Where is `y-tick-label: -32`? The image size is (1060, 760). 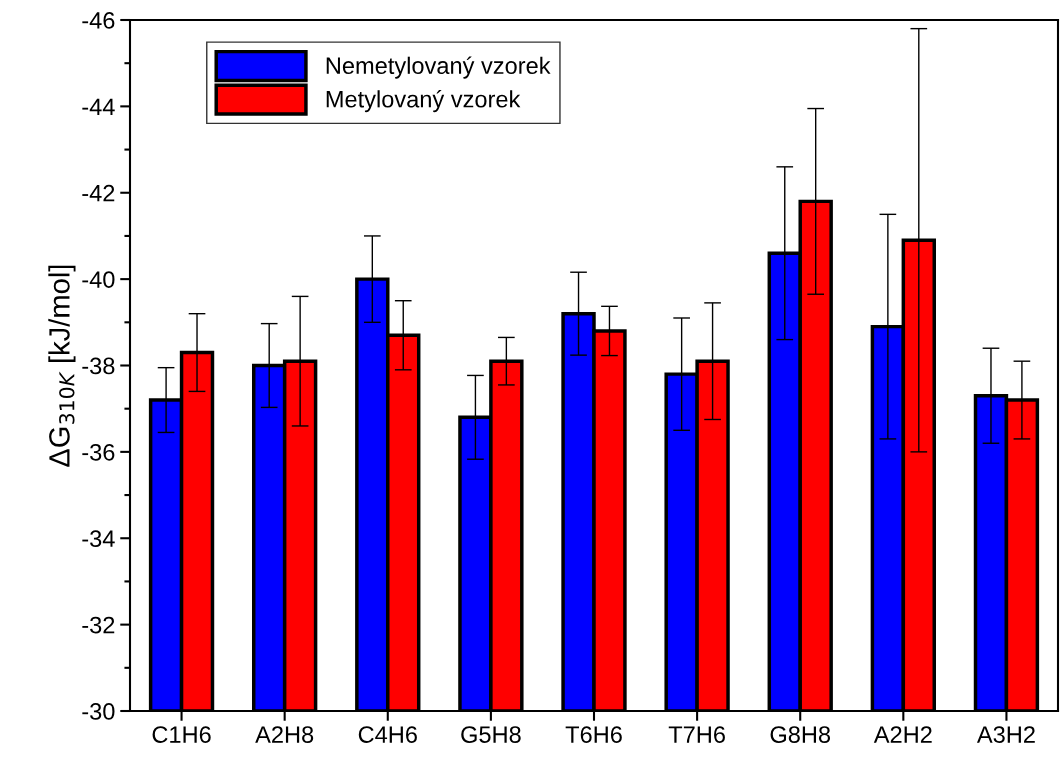 y-tick-label: -32 is located at coordinates (98, 625).